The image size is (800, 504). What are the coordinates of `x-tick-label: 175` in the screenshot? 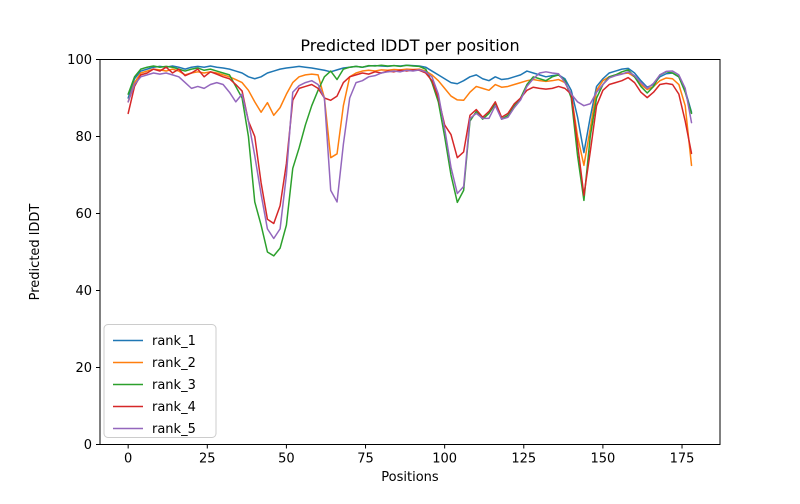 It's located at (682, 459).